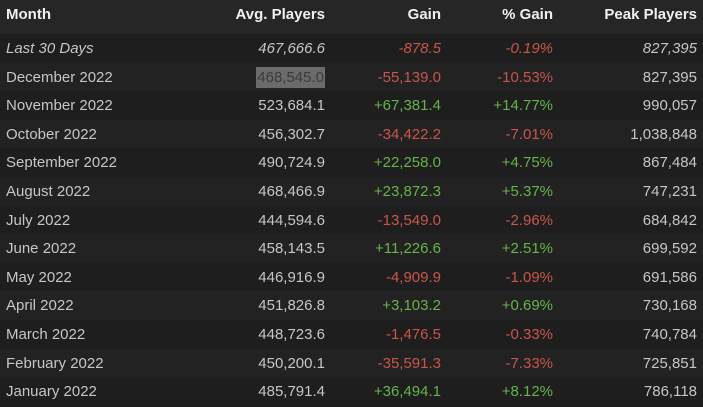  I want to click on peak-players-cell: 740,784, so click(669, 334).